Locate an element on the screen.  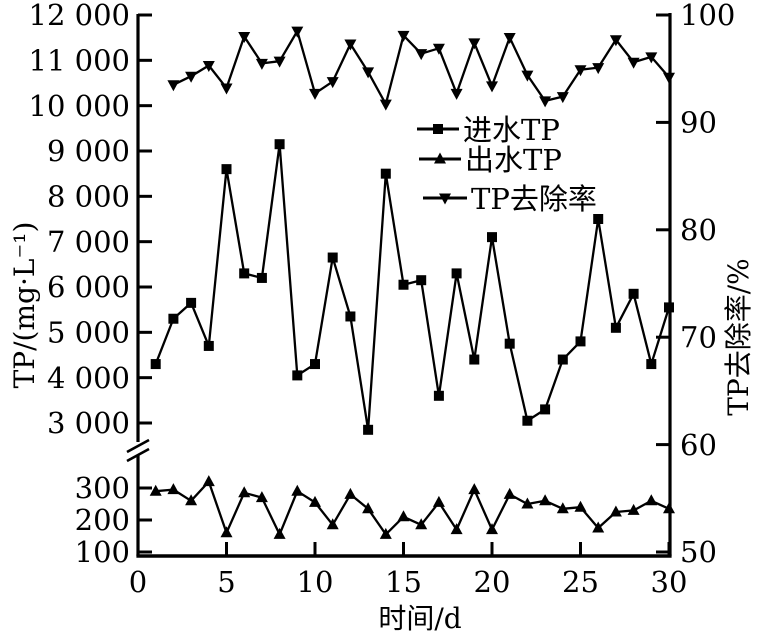
axis-break is located at coordinates (138, 450).